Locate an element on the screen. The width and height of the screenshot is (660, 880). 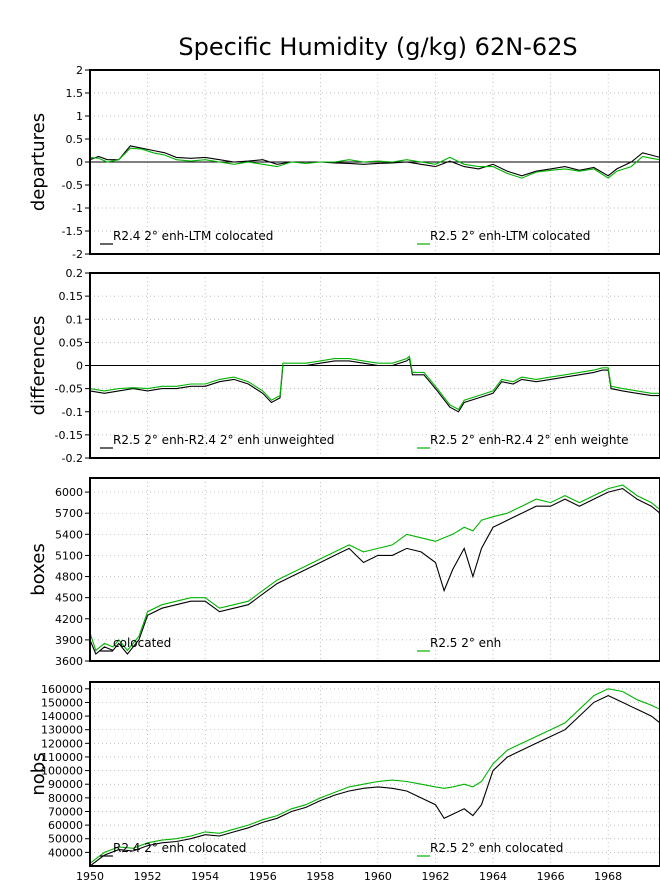
y-tick-label: -0.1 is located at coordinates (72, 412).